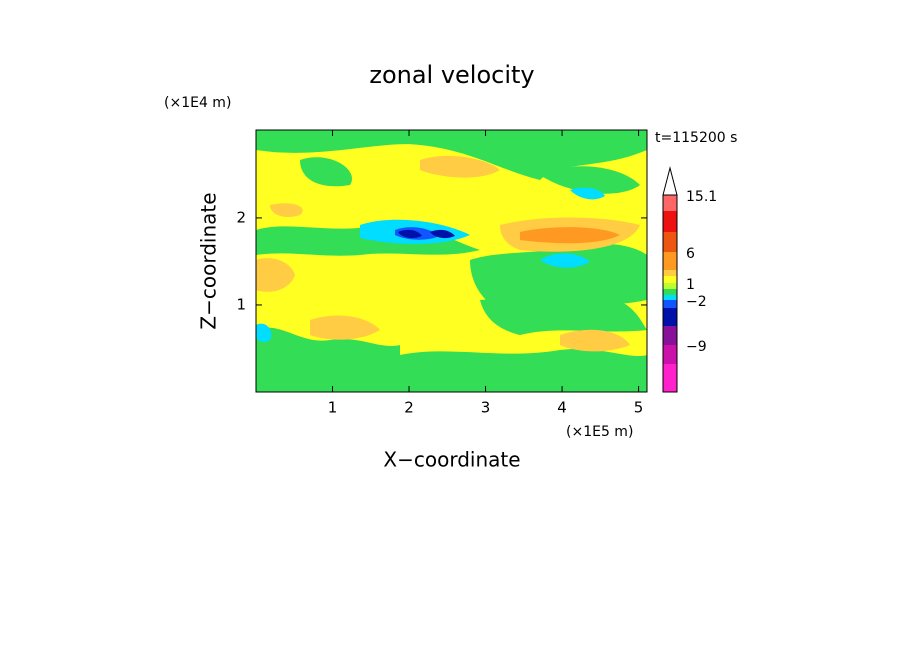  Describe the element at coordinates (701, 197) in the screenshot. I see `colorbar-label: 15.1` at that location.